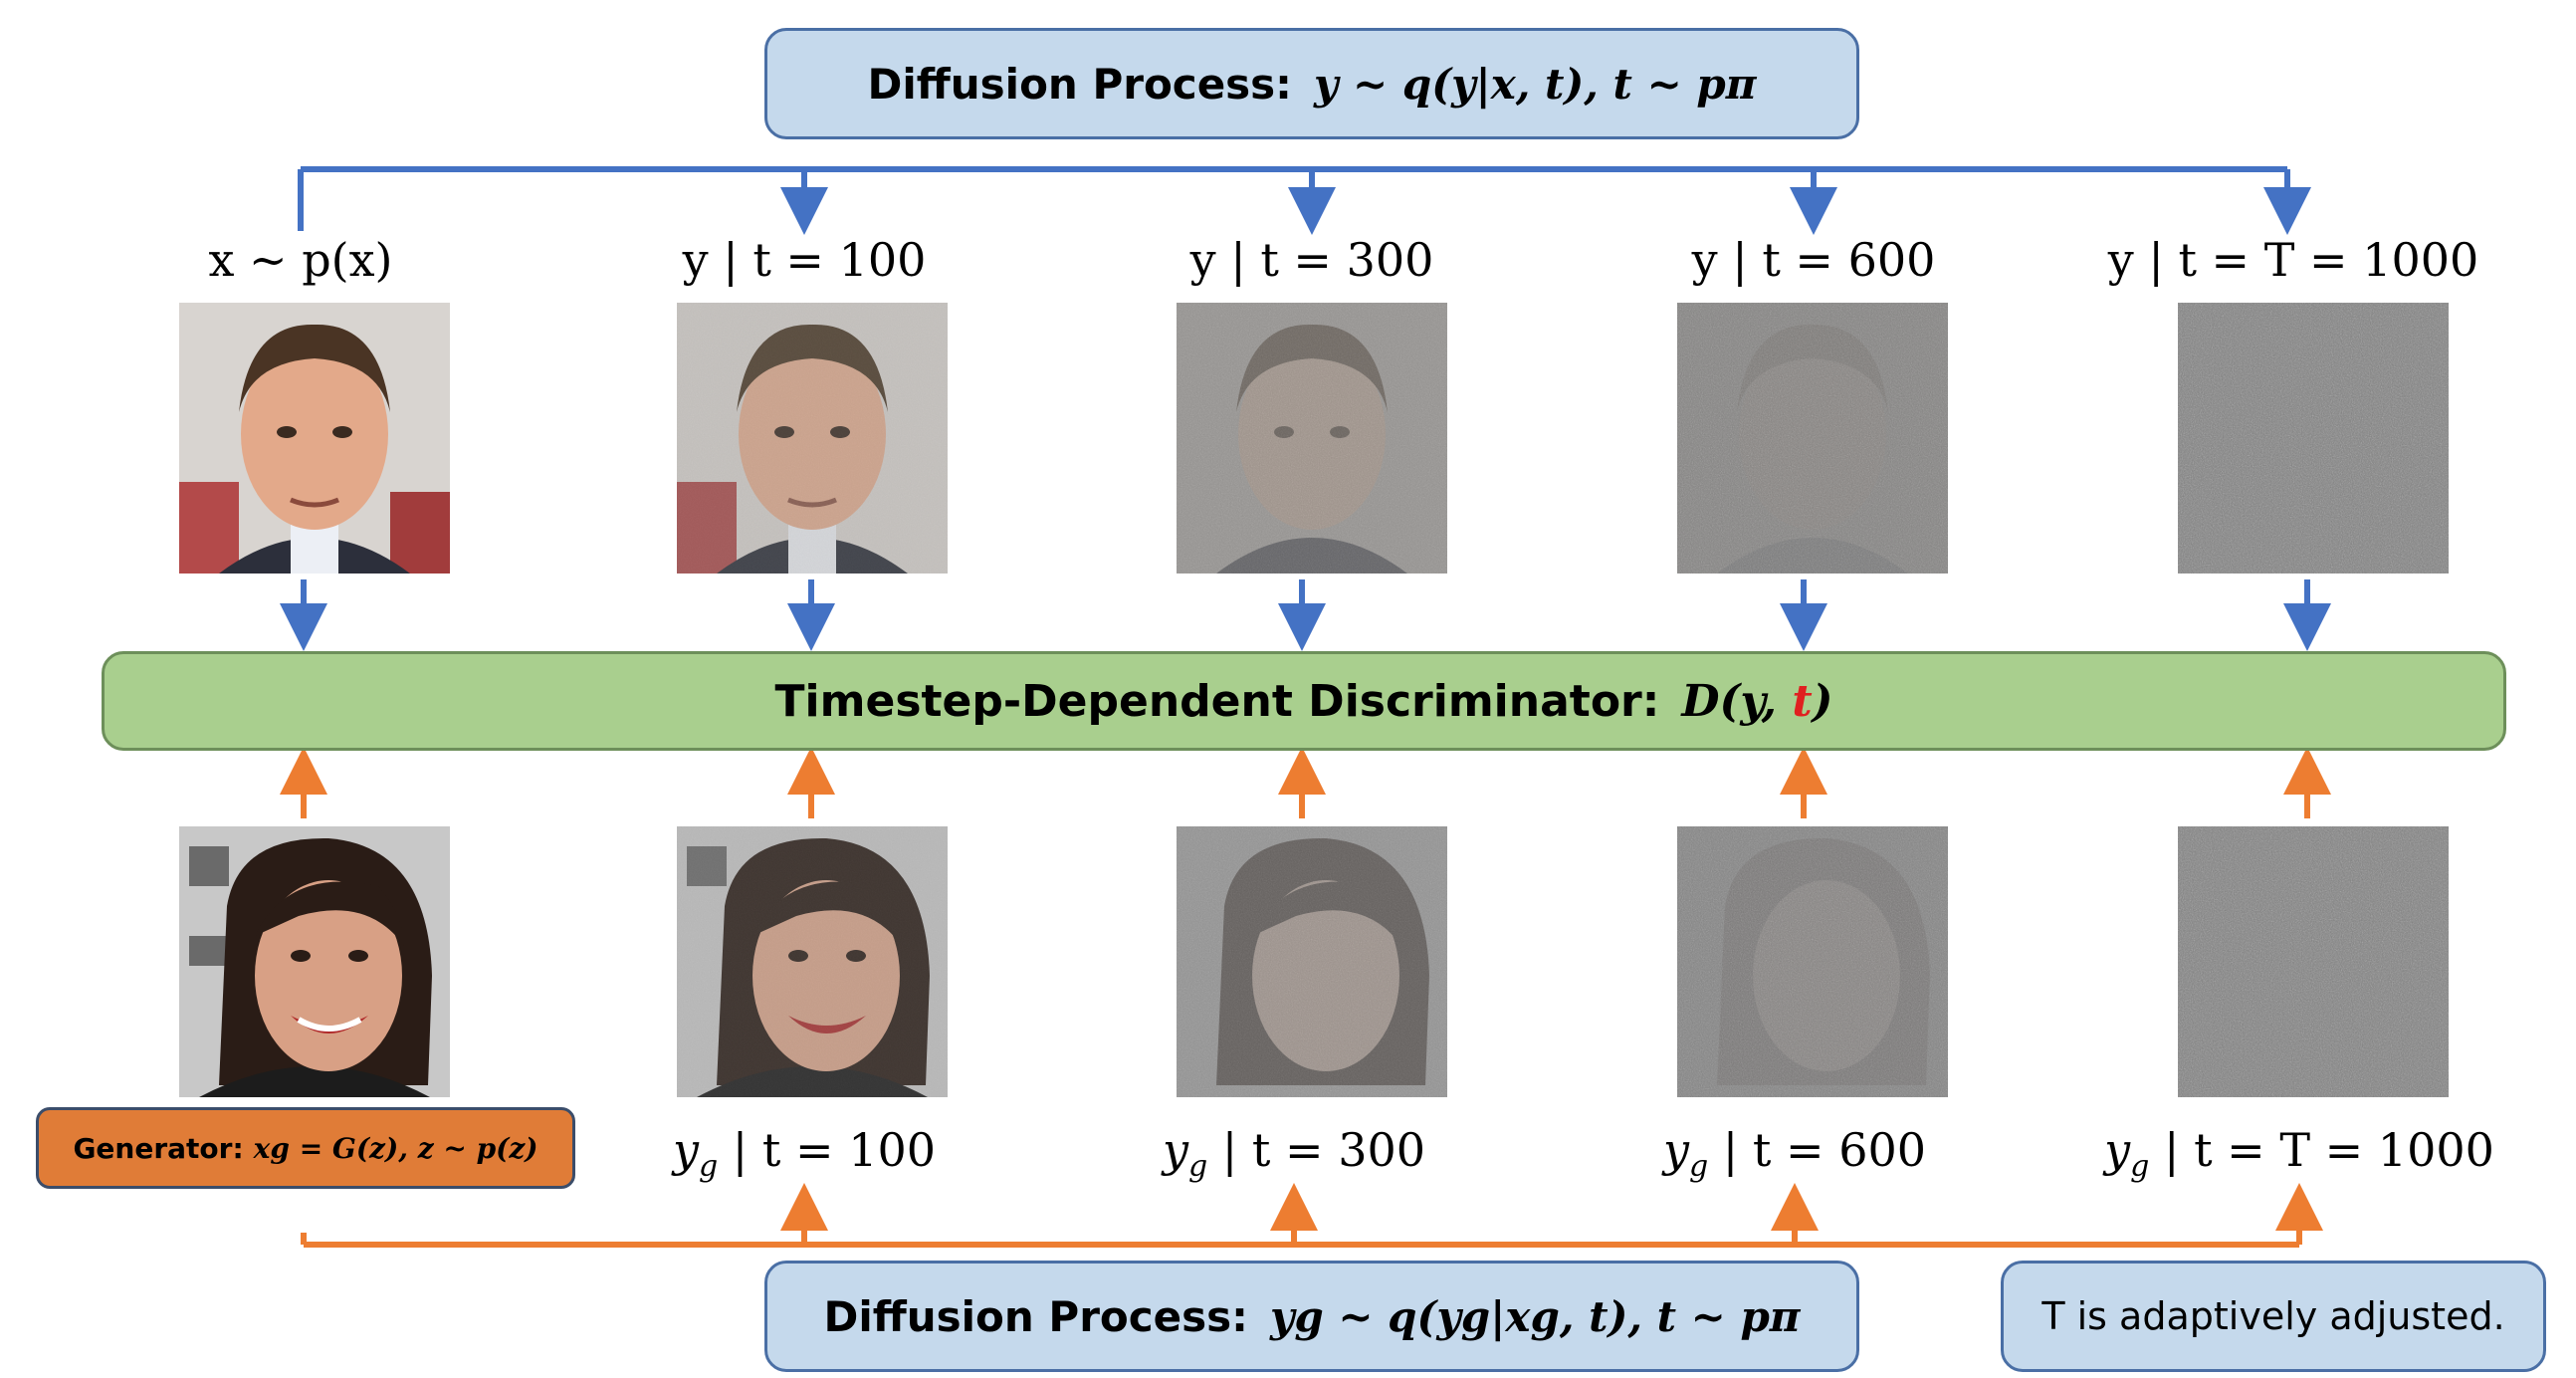  Describe the element at coordinates (1079, 84) in the screenshot. I see `top-process-label: Diffusion Process:` at that location.